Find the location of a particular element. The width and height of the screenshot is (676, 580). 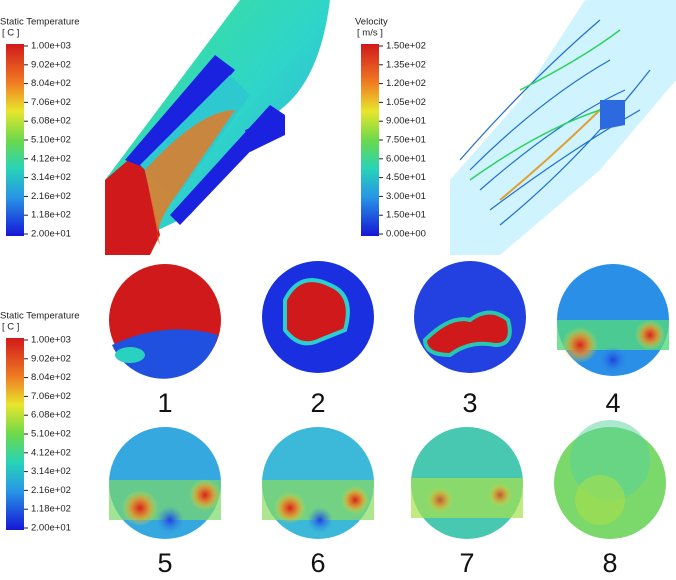

tick-label: 1.05e+02 is located at coordinates (406, 102).